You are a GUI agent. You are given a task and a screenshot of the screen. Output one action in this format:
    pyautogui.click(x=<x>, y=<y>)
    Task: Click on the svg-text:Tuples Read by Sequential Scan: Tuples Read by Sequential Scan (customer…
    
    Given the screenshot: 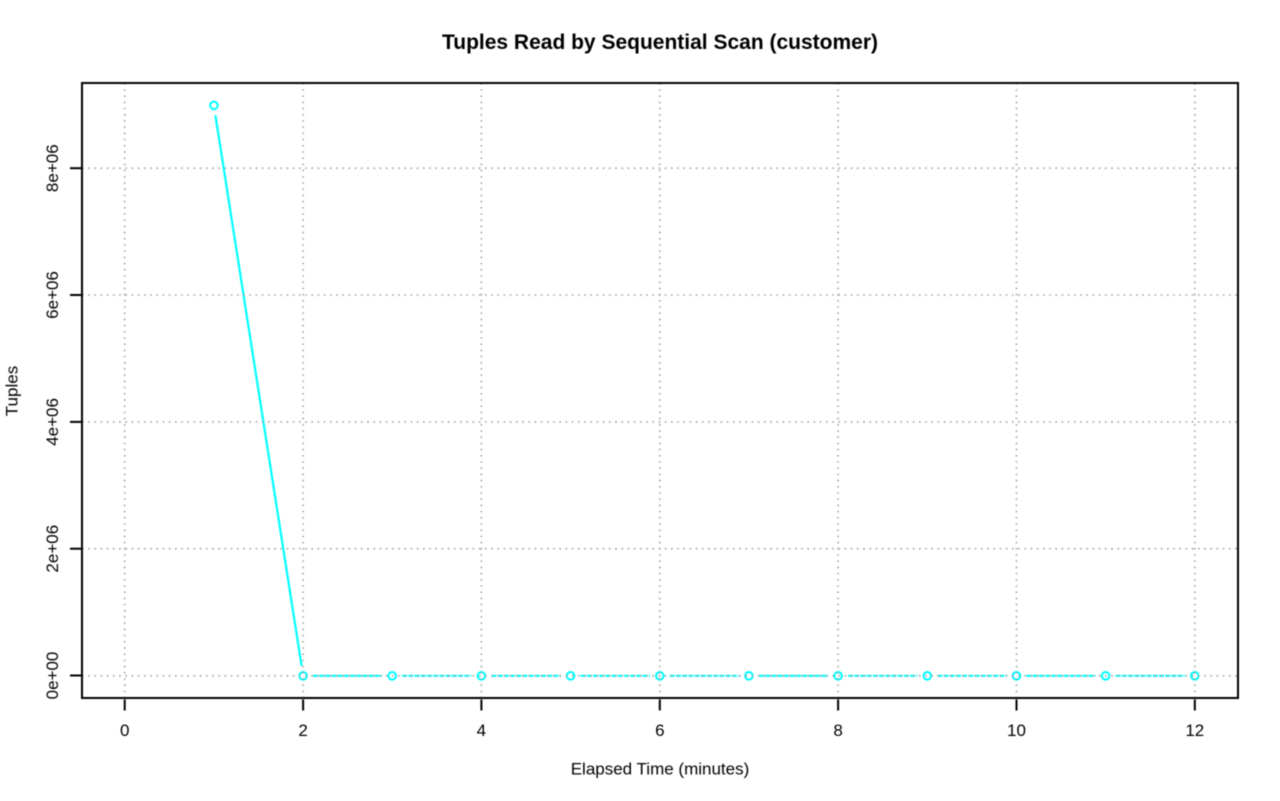 What is the action you would take?
    pyautogui.click(x=660, y=42)
    